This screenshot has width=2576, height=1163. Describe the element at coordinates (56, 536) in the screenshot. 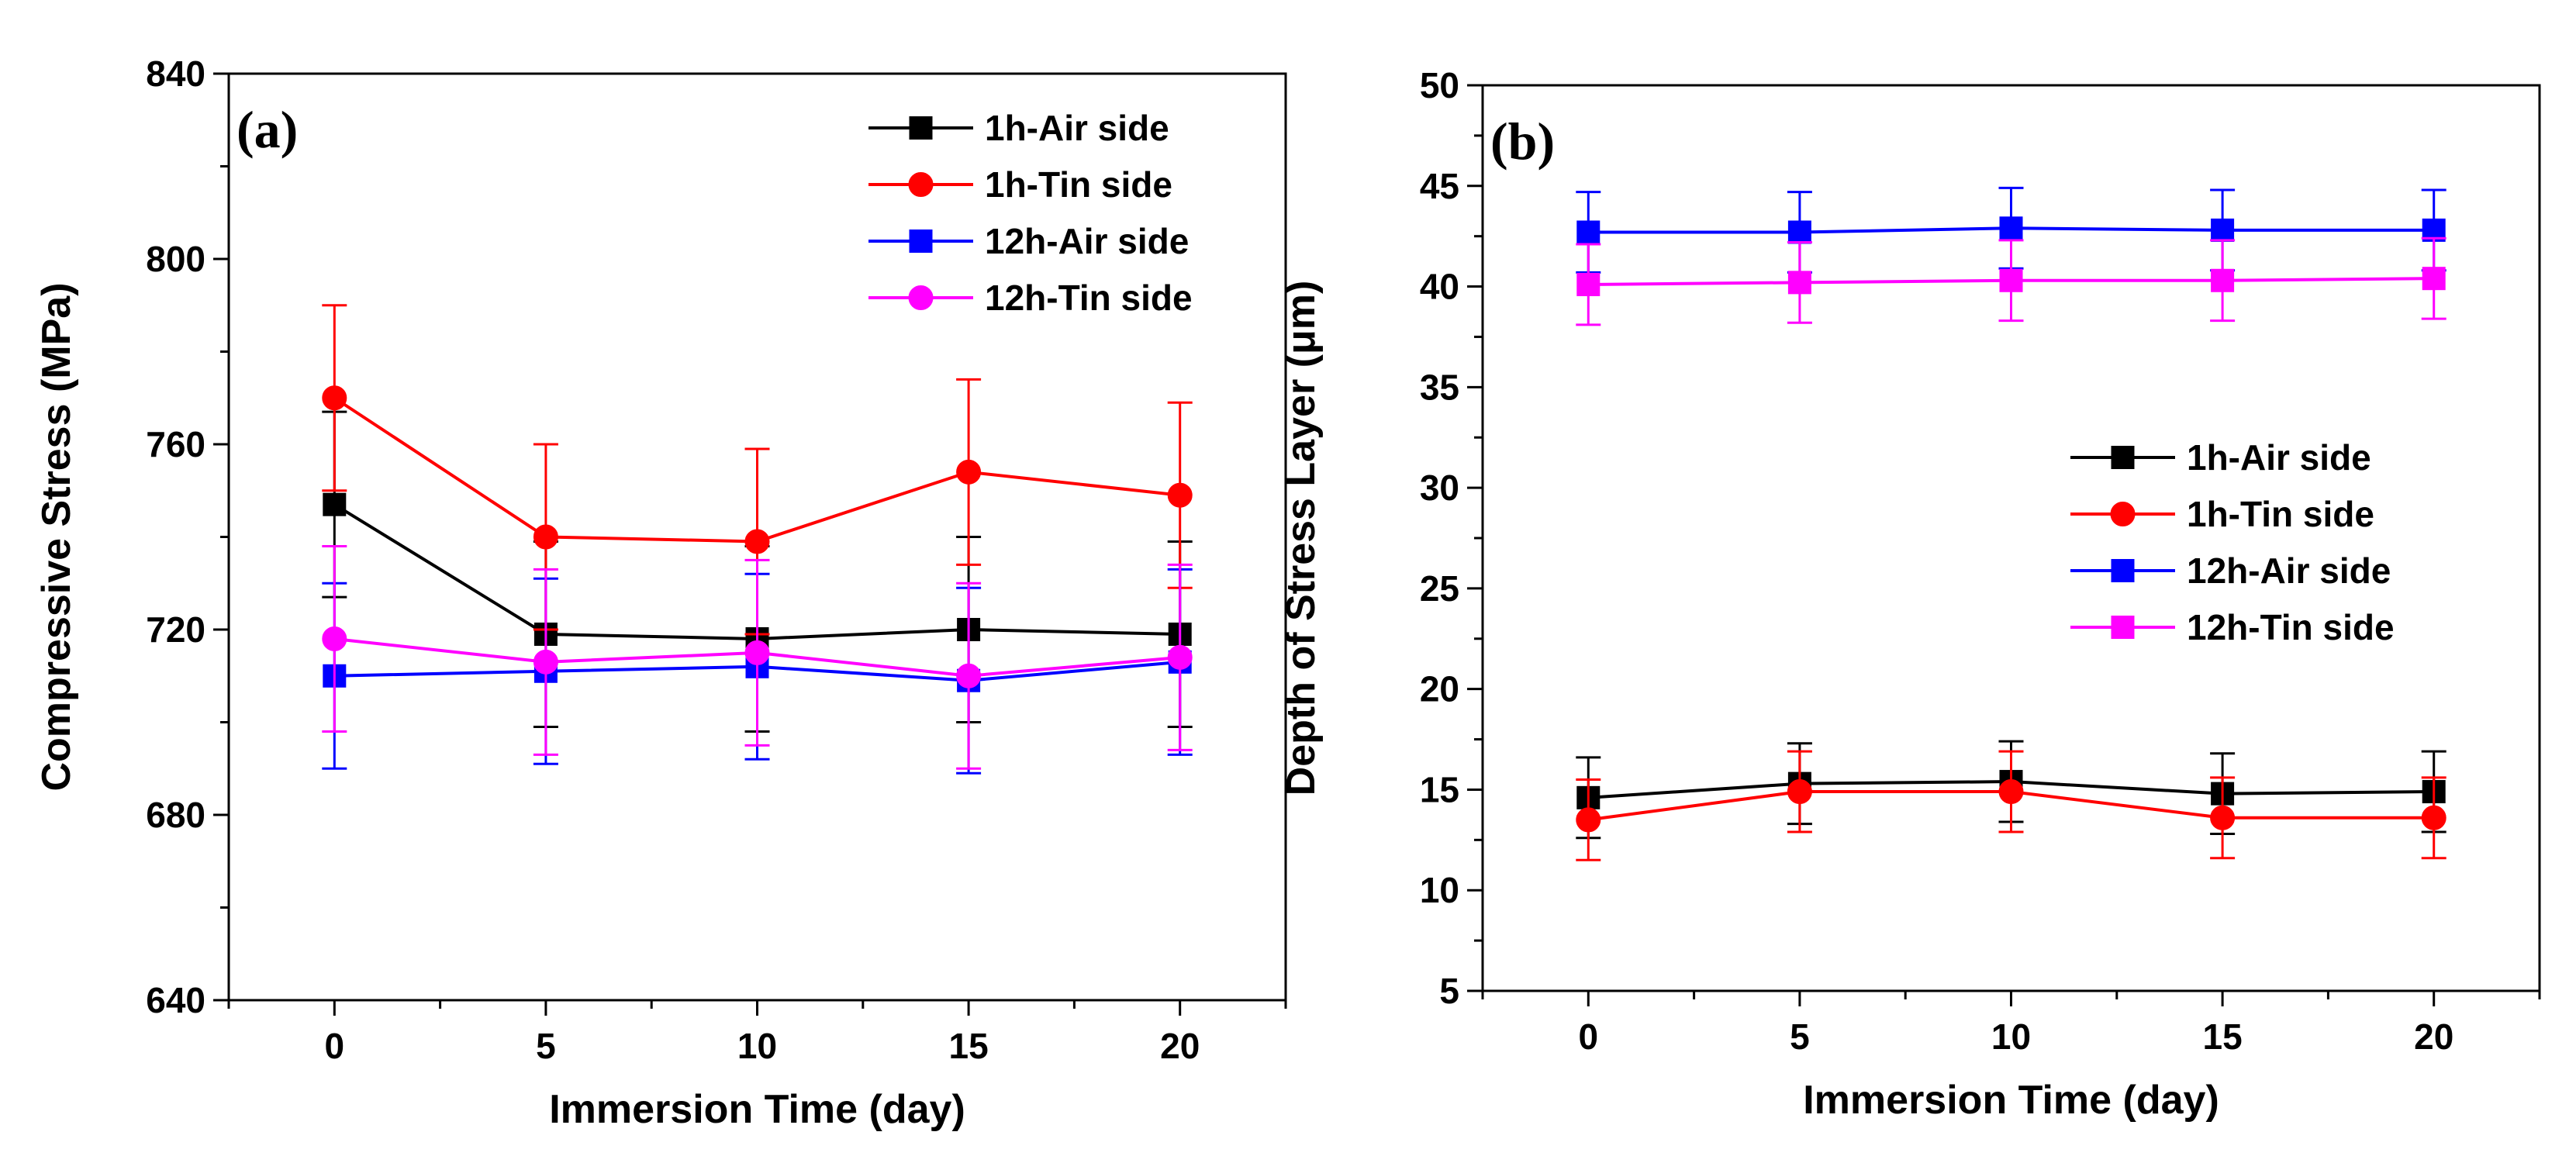

I see `y-axis-title: Compressive Stress (MPa)` at that location.